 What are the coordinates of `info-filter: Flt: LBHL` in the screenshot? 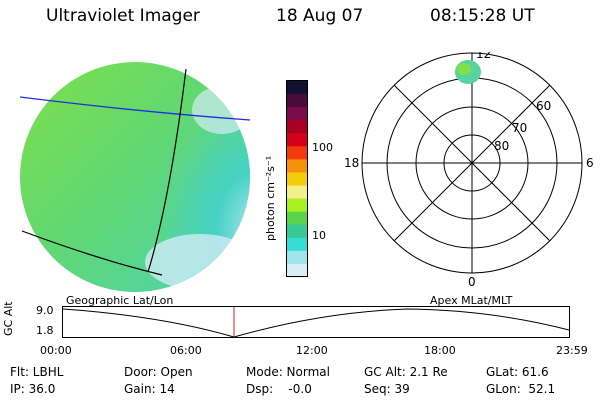 It's located at (37, 372).